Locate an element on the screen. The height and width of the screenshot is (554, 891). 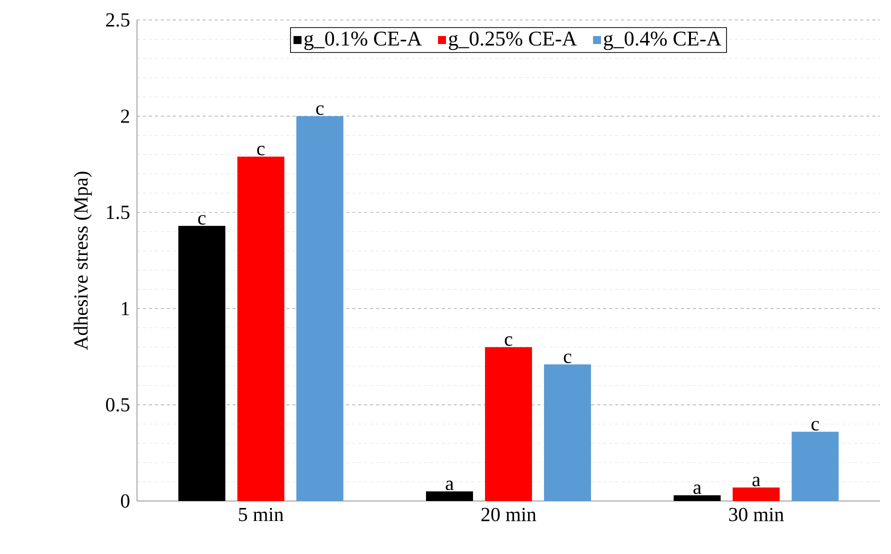
y-tick-label: 0.5 is located at coordinates (118, 405).